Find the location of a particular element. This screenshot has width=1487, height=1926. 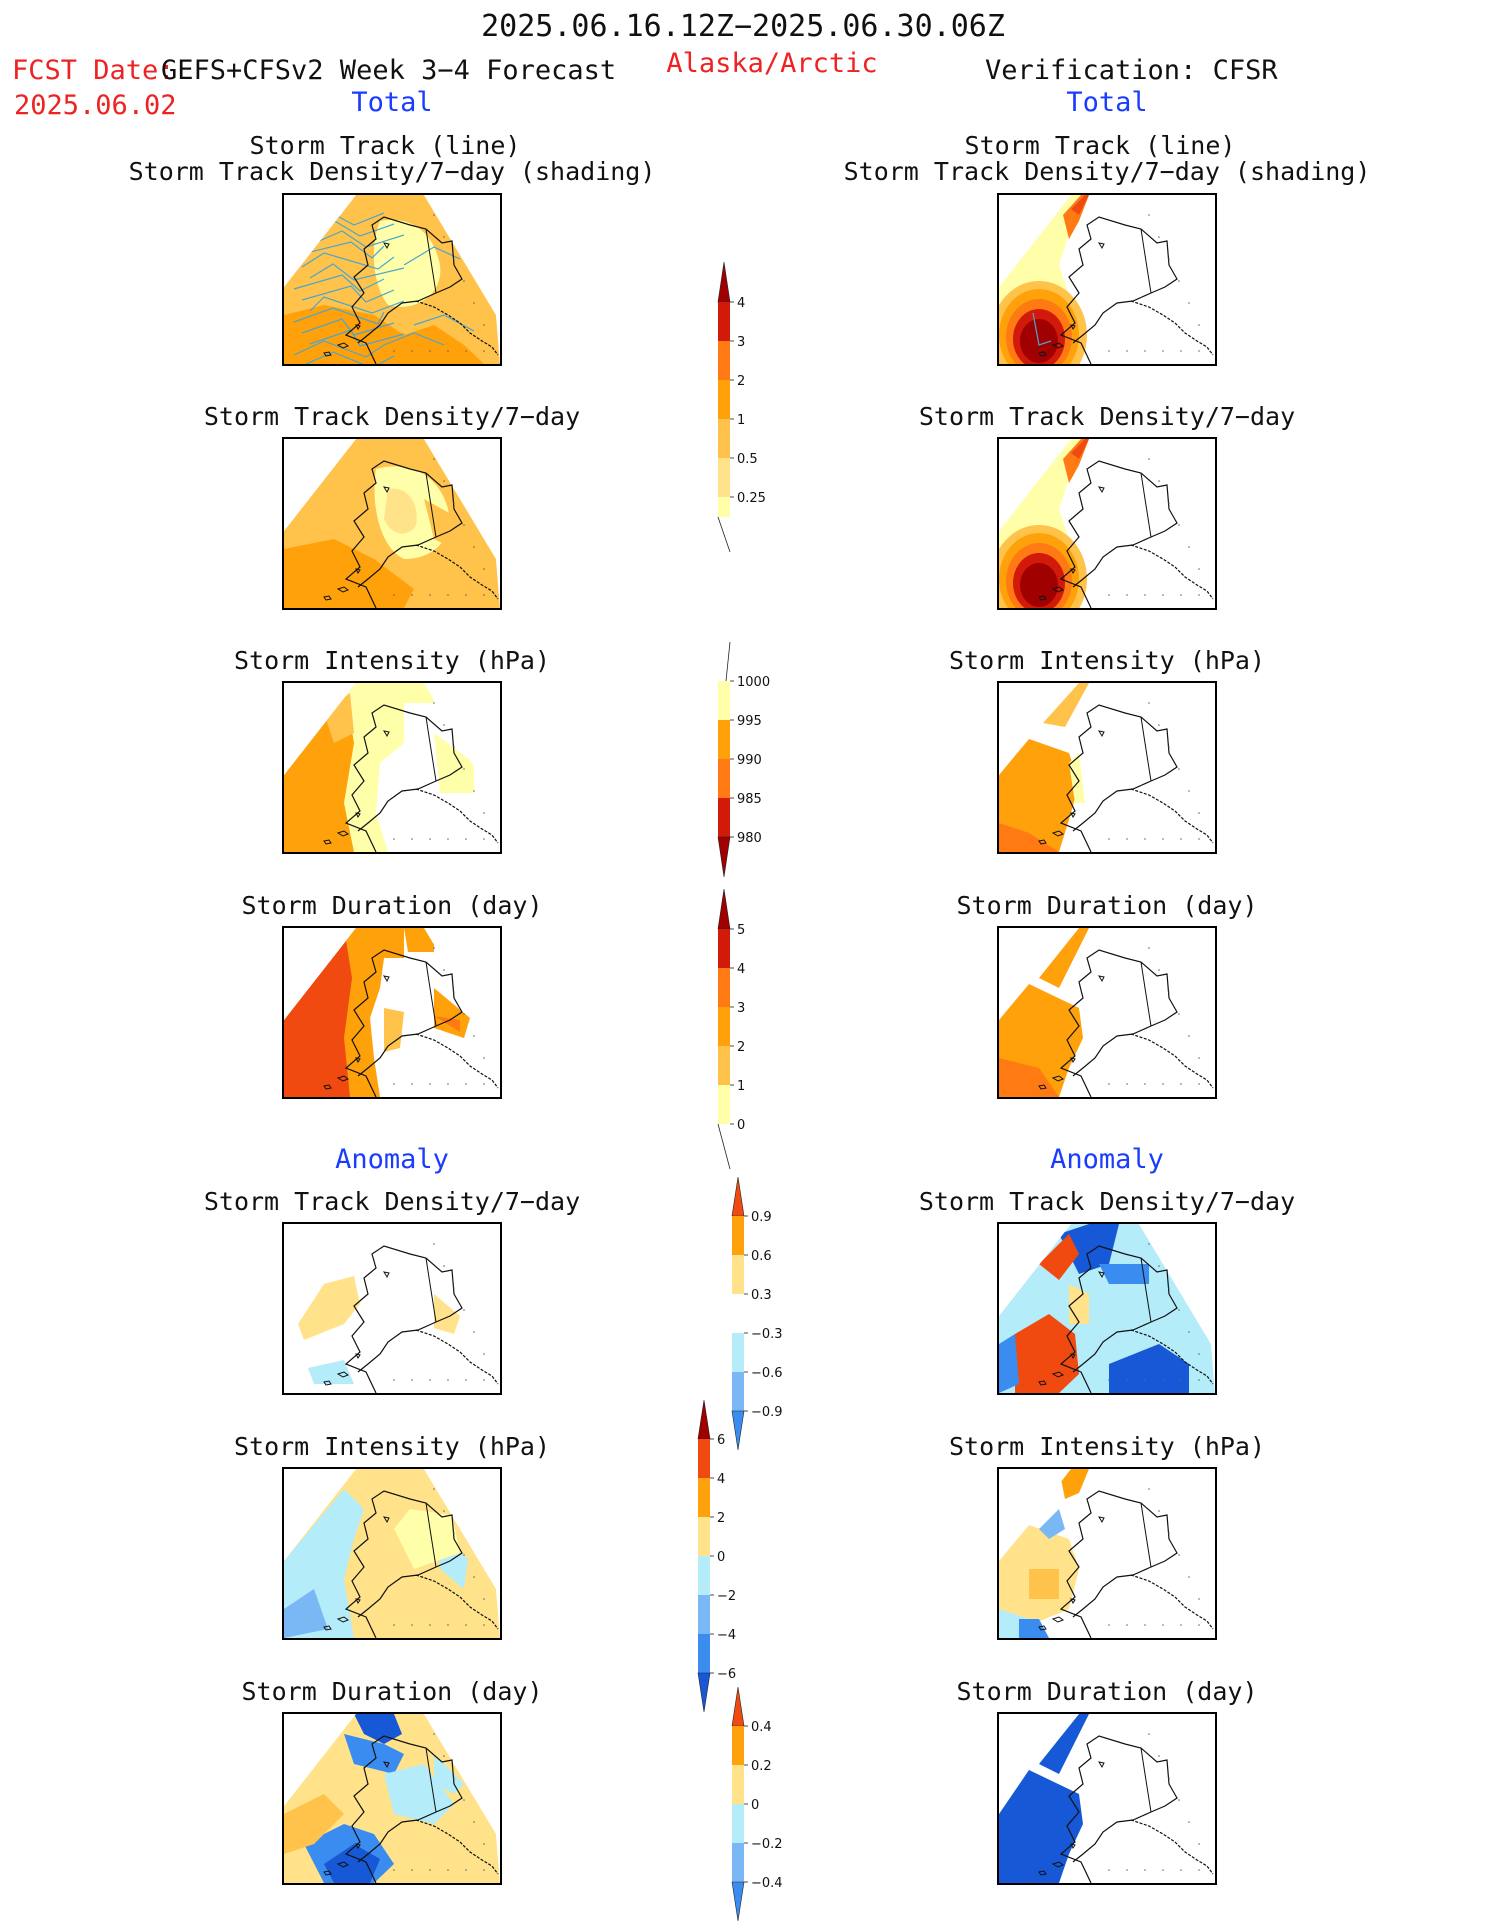

map-right-anom-density-svg is located at coordinates (1107, 1308).